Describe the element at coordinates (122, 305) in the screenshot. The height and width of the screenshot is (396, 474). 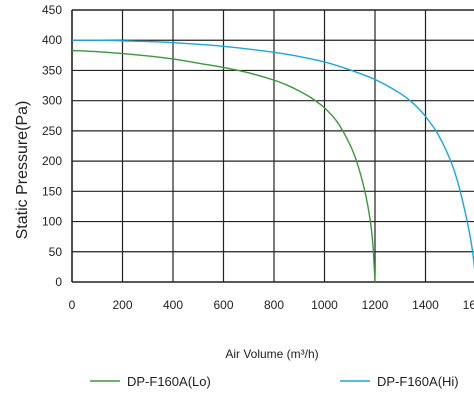
I see `x-tick-label: 200` at that location.